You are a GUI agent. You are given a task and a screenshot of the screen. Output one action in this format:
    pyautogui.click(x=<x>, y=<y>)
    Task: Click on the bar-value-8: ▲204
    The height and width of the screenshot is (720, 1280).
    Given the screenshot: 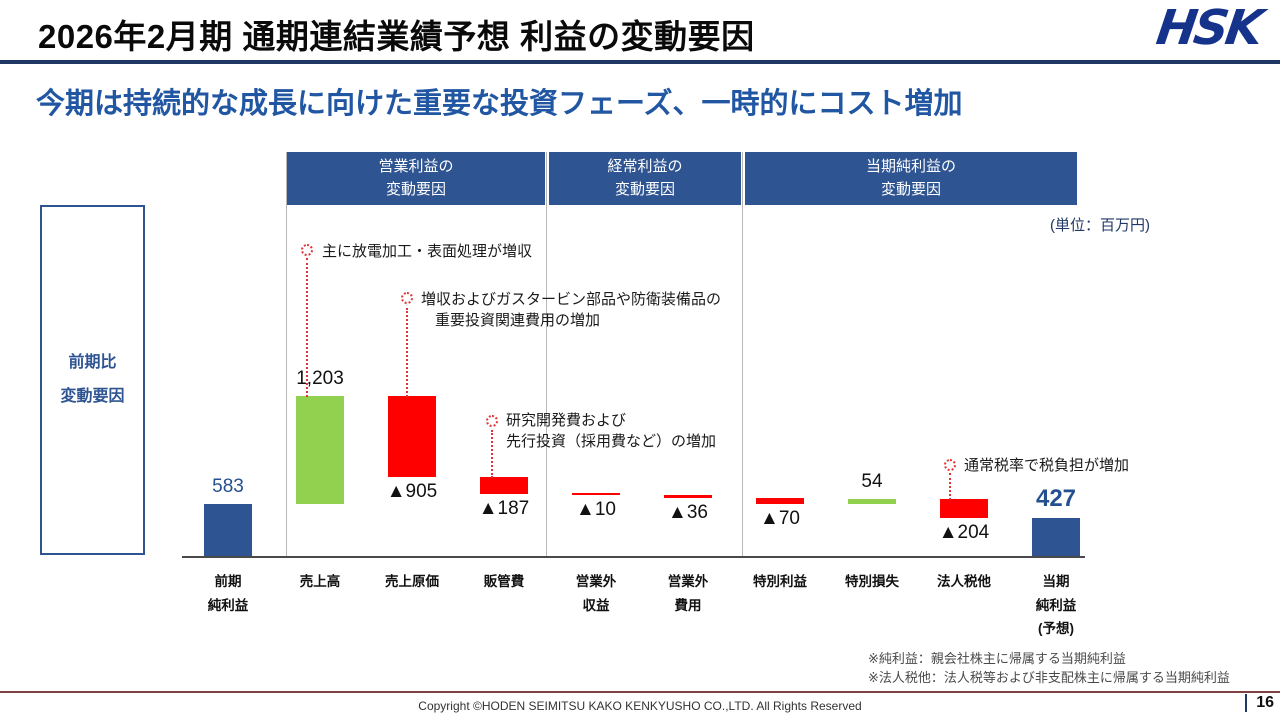 What is the action you would take?
    pyautogui.click(x=964, y=532)
    